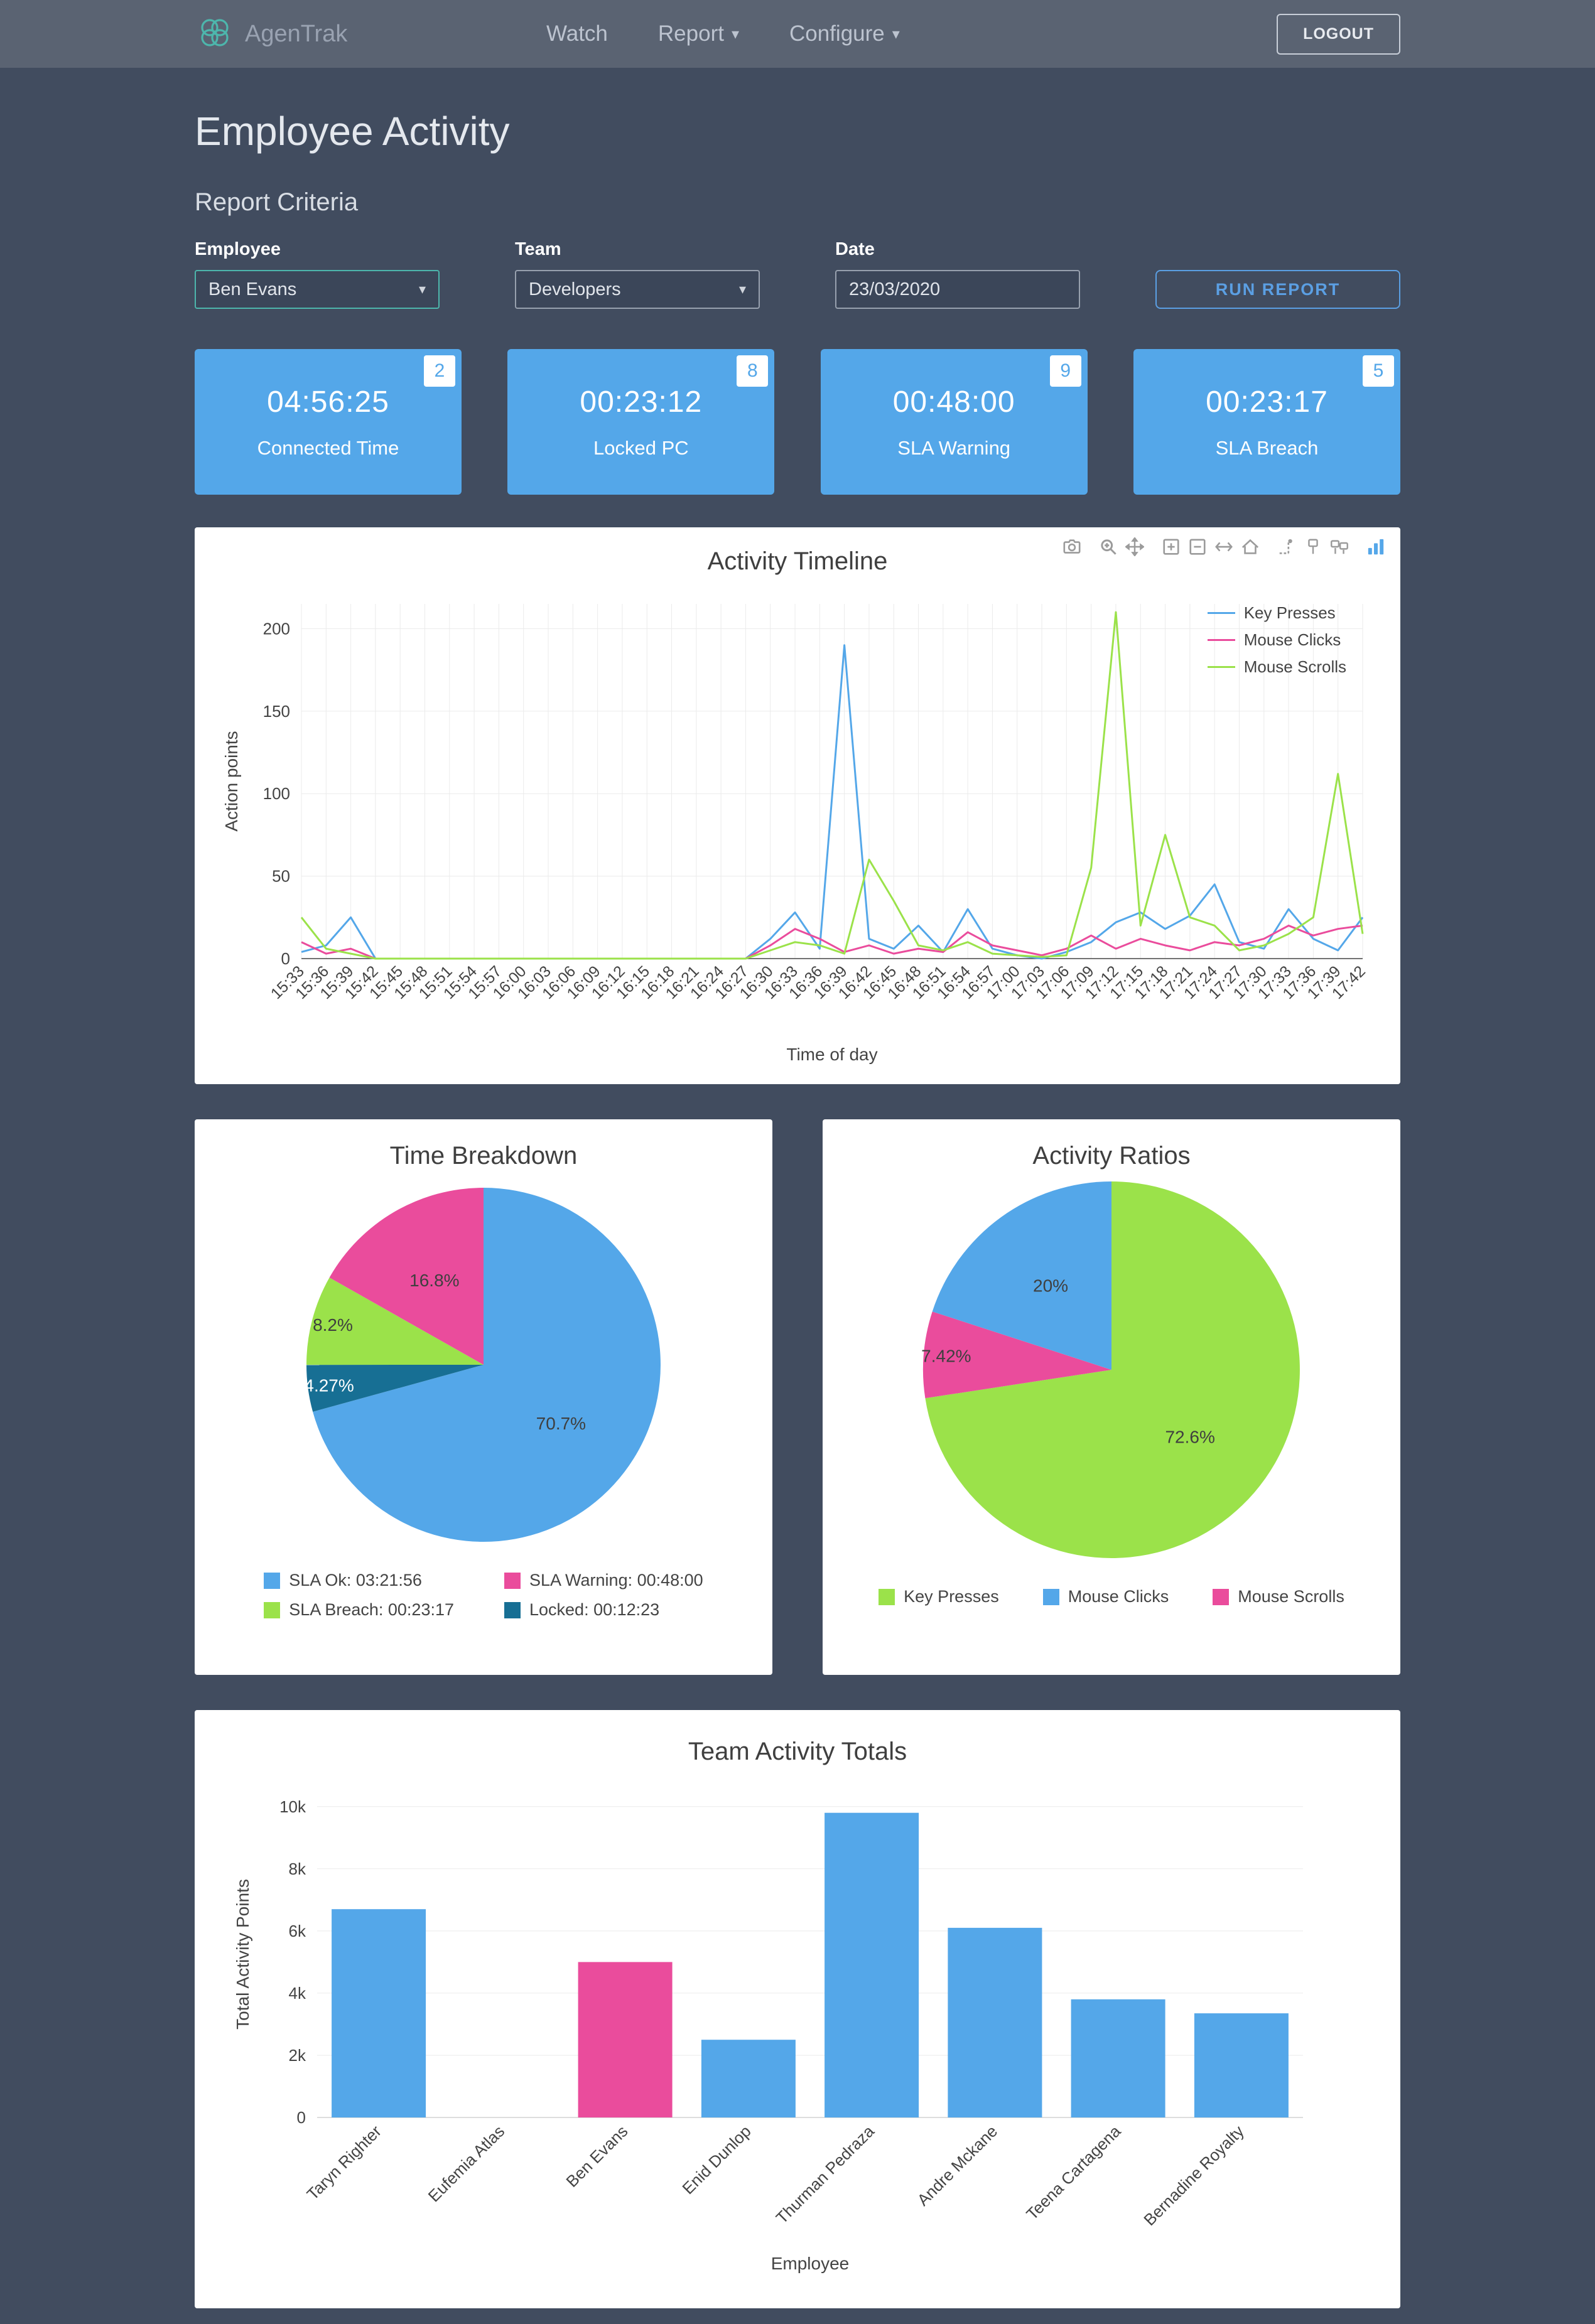 The width and height of the screenshot is (1595, 2324). I want to click on svg-text: Action points, so click(231, 781).